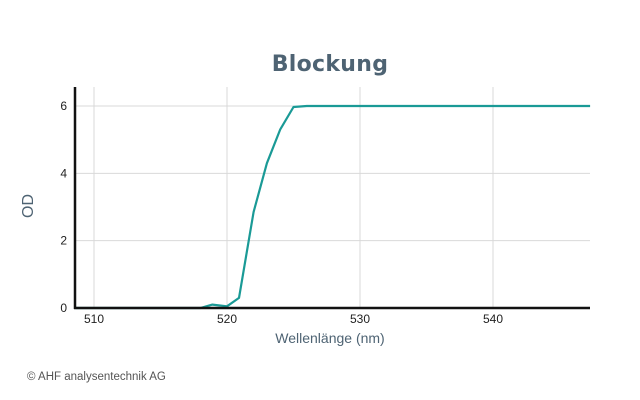  Describe the element at coordinates (63, 173) in the screenshot. I see `y-tick-label: 4` at that location.